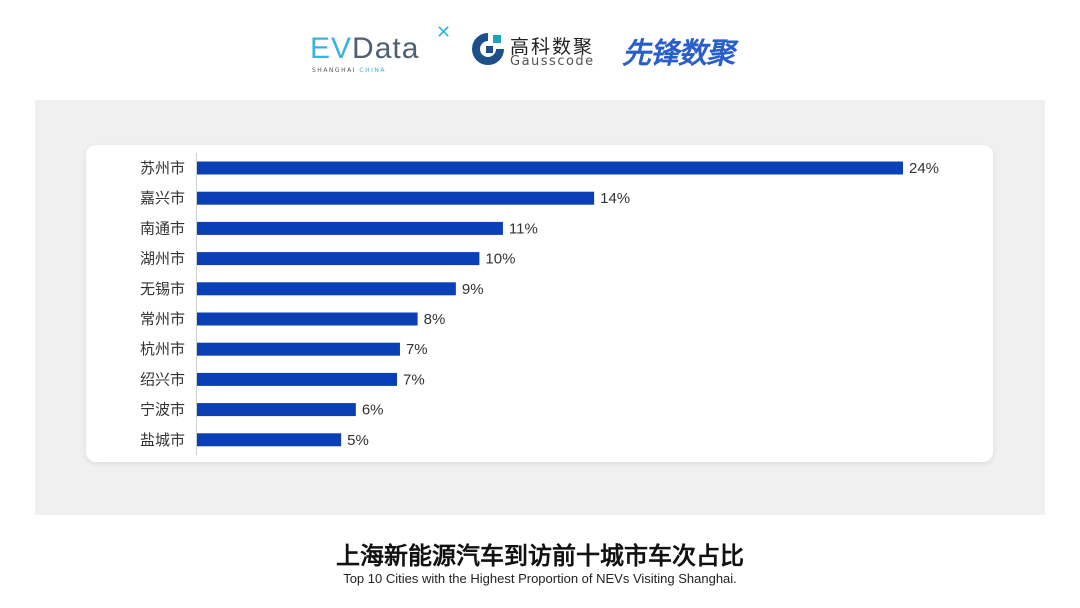  Describe the element at coordinates (473, 289) in the screenshot. I see `data-label: 9%` at that location.